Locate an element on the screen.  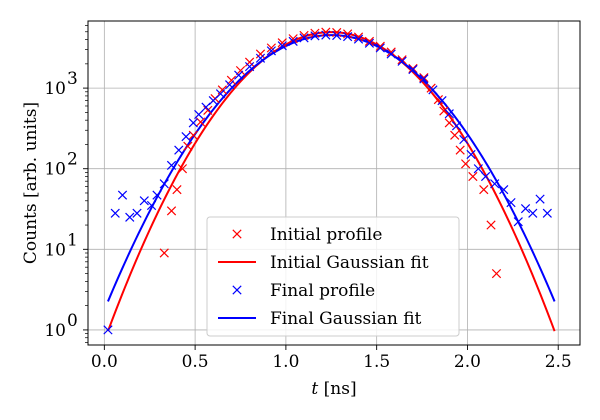
y-axis-label: Counts [arb. units] is located at coordinates (31, 183).